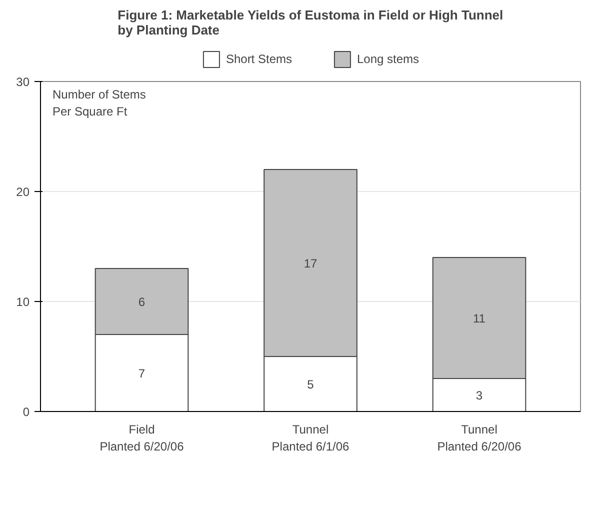 The image size is (616, 512). I want to click on data-label: 7, so click(142, 373).